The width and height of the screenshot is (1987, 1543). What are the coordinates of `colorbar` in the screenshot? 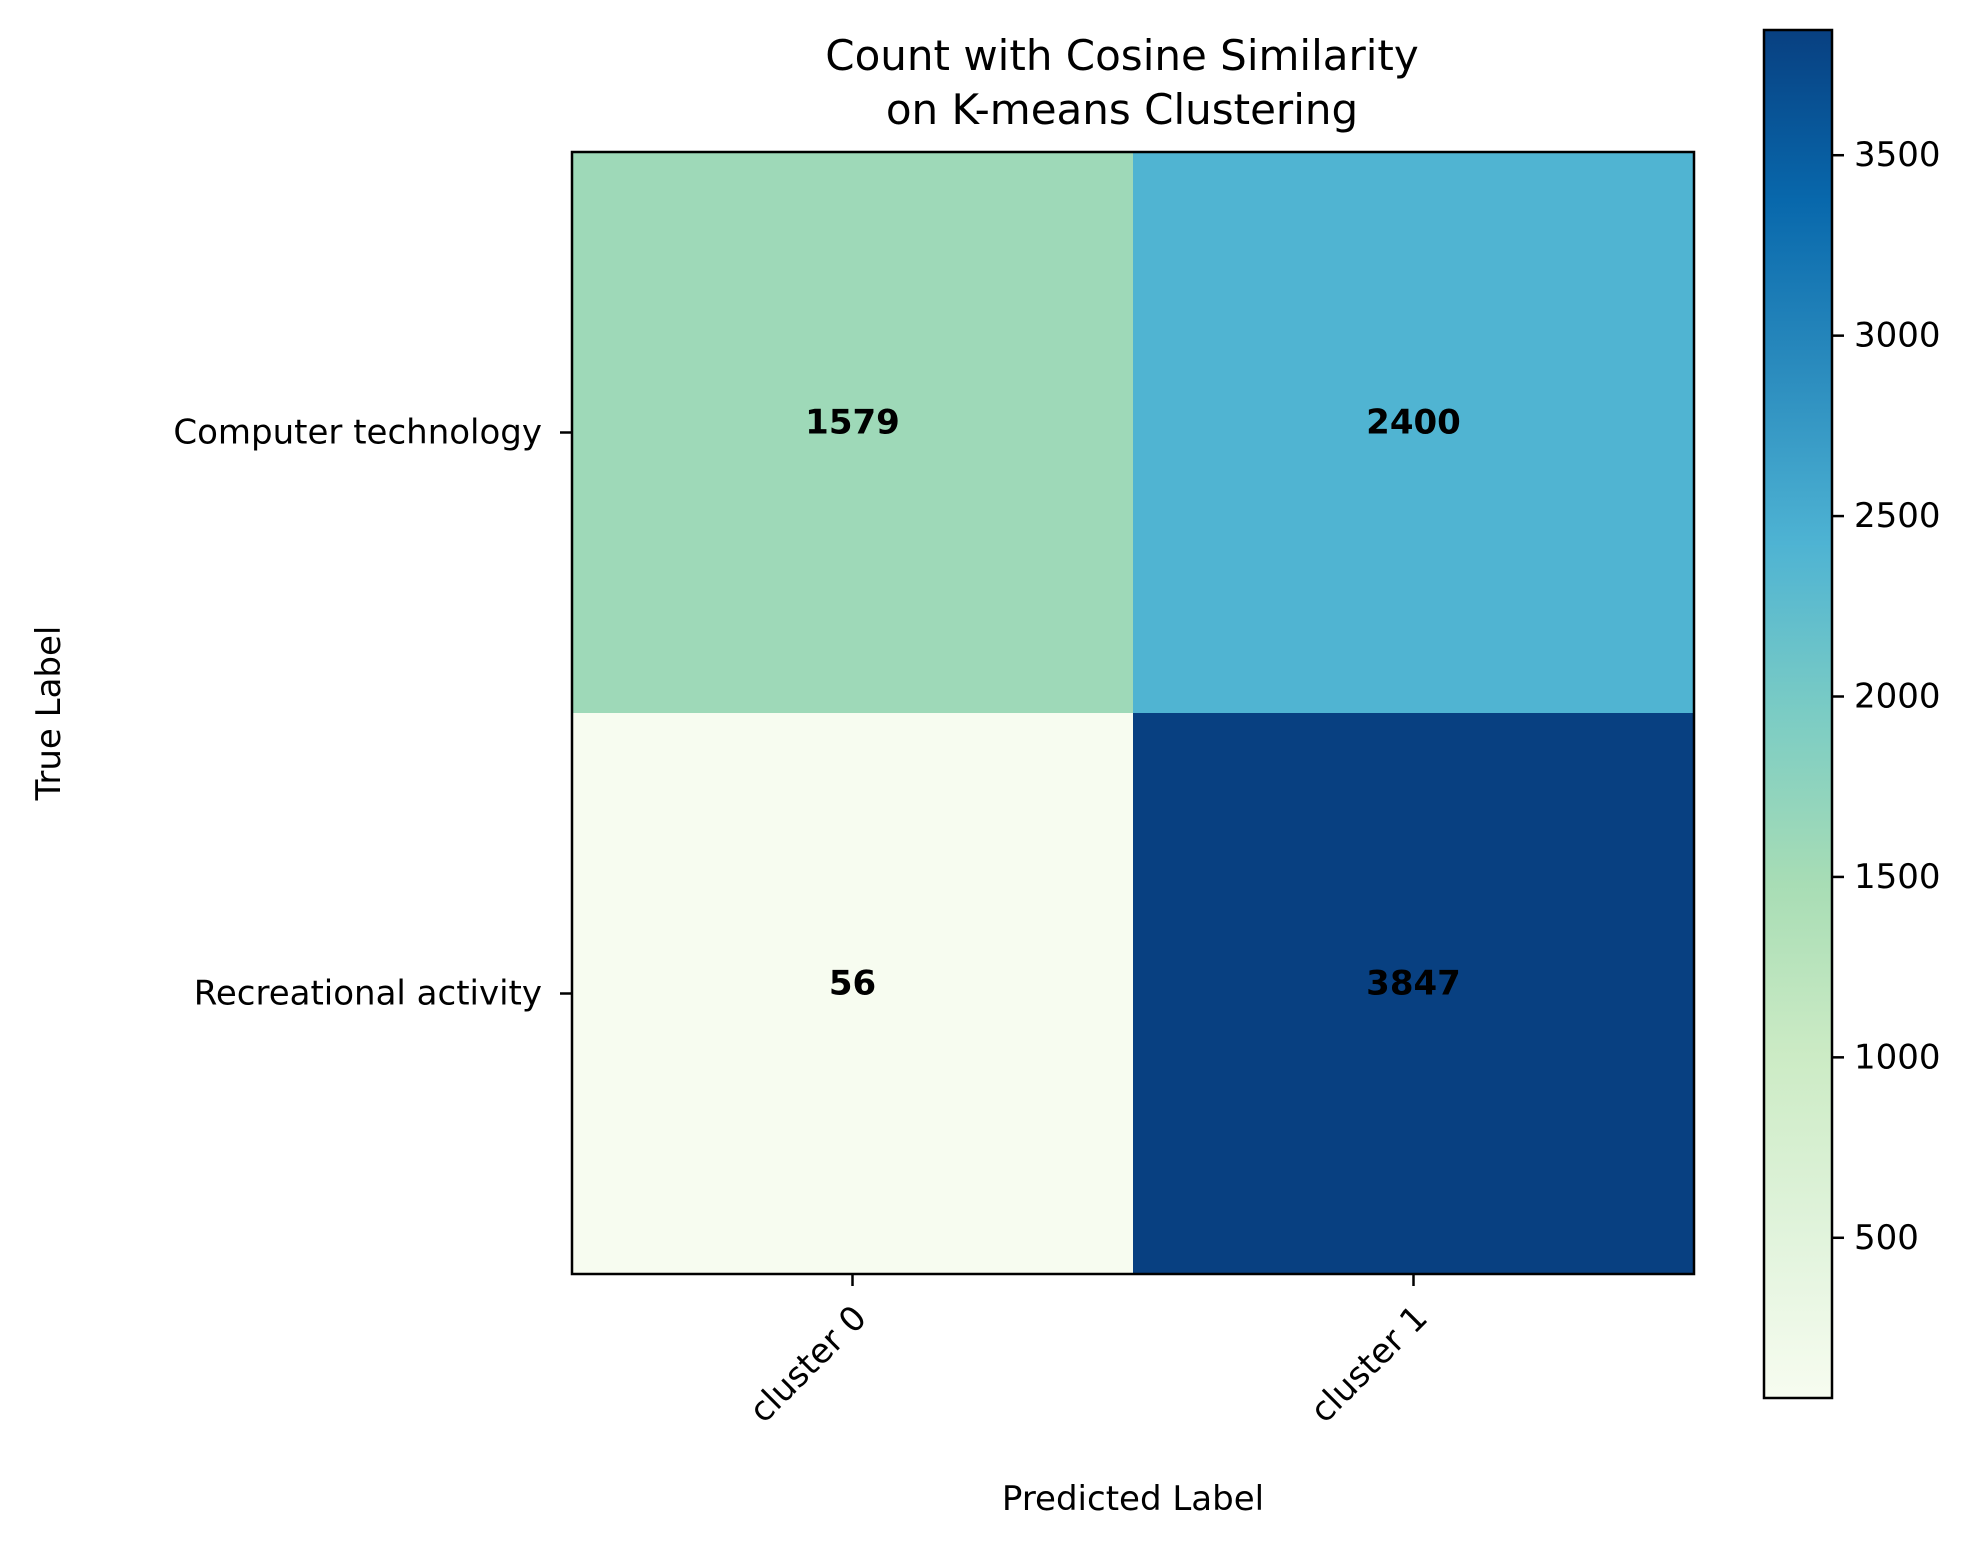 It's located at (1798, 714).